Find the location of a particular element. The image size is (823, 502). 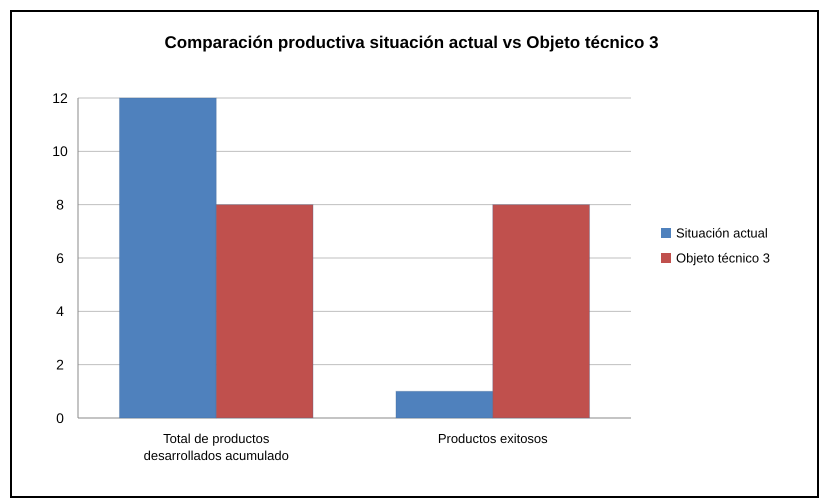

x-tick-label: Total de productos desarrollados acumulado is located at coordinates (216, 447).